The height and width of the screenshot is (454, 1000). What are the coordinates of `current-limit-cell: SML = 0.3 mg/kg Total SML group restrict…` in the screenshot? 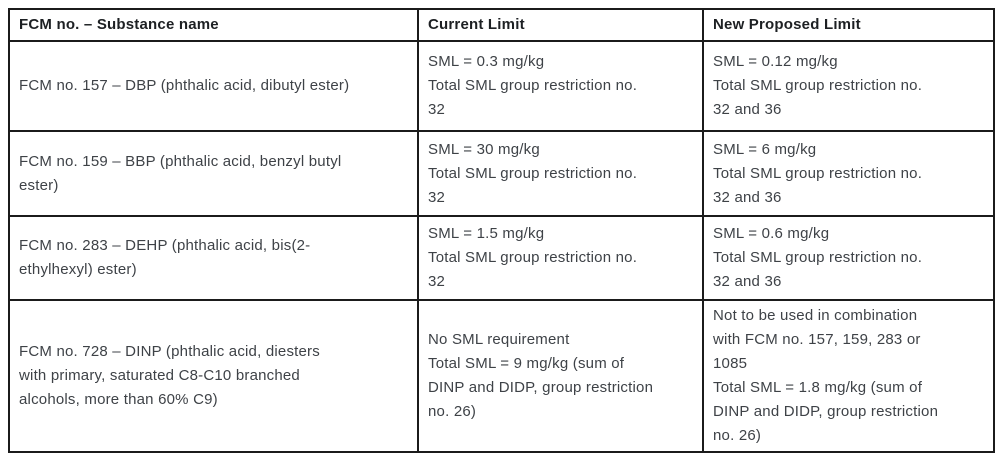 It's located at (560, 86).